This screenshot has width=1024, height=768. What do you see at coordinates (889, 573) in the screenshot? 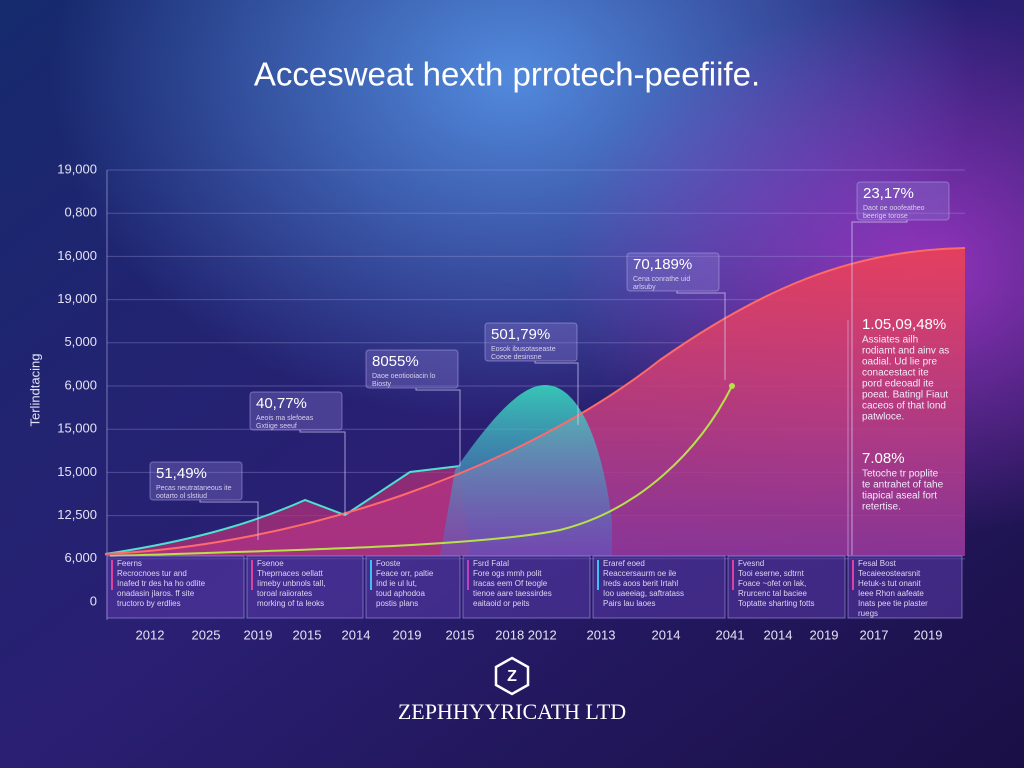
I see `note-text: Tecaieeostearsnit` at bounding box center [889, 573].